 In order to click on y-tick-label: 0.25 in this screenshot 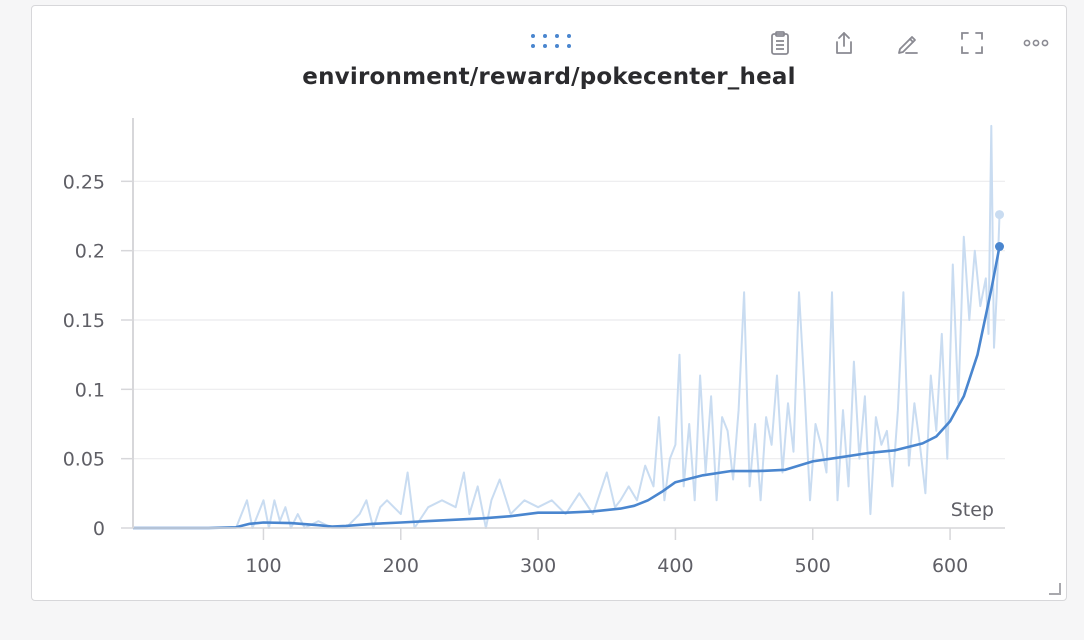, I will do `click(84, 182)`.